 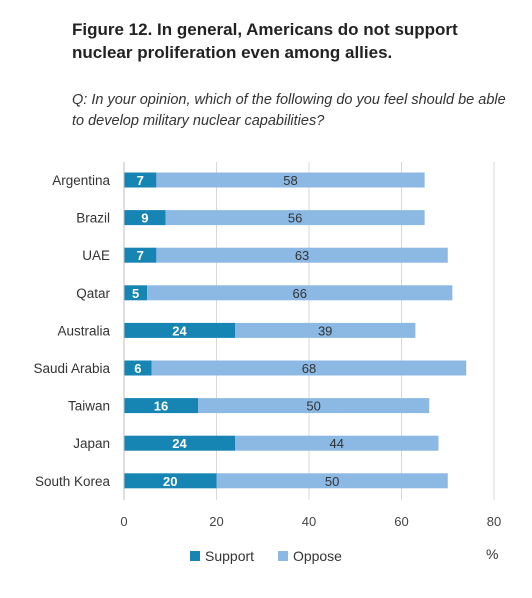 I want to click on data-label: 56, so click(x=295, y=218).